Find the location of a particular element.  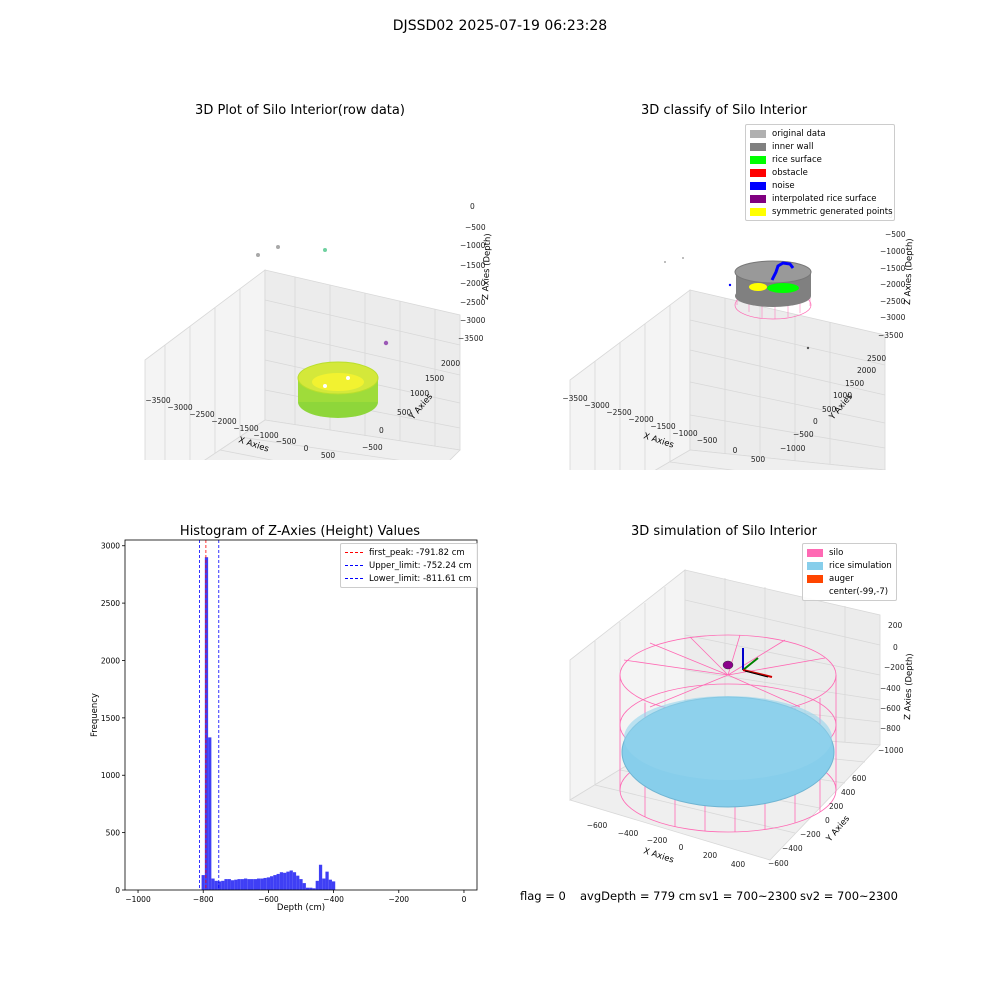

svg-text: 1500 is located at coordinates (854, 383).